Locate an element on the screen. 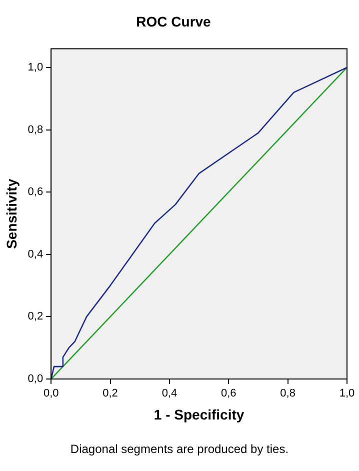 The height and width of the screenshot is (471, 359). x-axis-title: 1 - Specificity is located at coordinates (199, 414).